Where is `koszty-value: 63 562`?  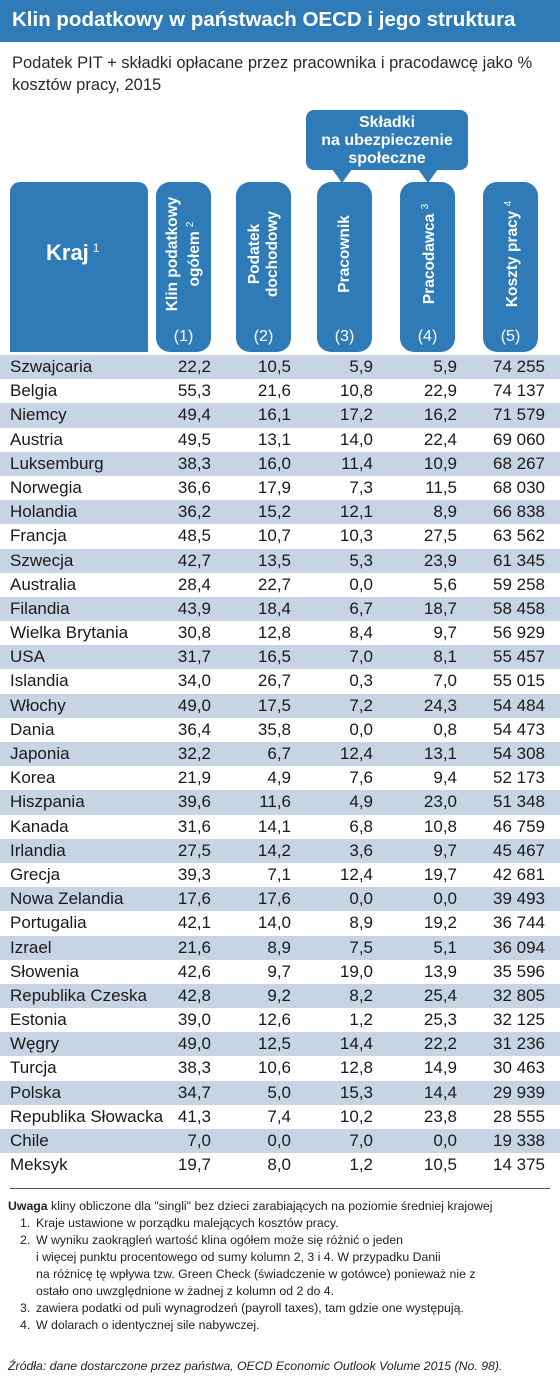 koszty-value: 63 562 is located at coordinates (519, 536).